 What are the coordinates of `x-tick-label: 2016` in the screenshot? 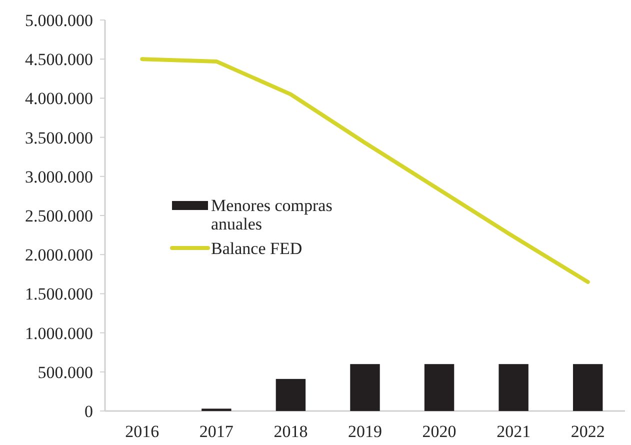 It's located at (142, 431).